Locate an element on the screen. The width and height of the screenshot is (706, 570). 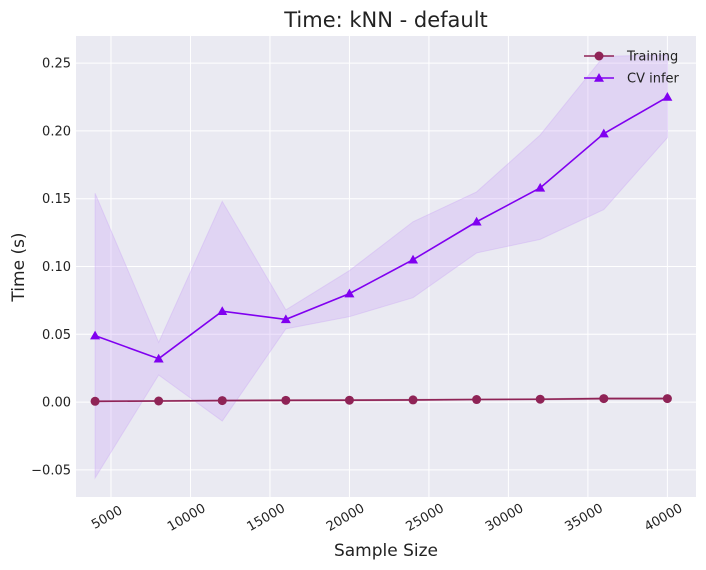
legend-label-cv-infer: CV infer is located at coordinates (653, 79).